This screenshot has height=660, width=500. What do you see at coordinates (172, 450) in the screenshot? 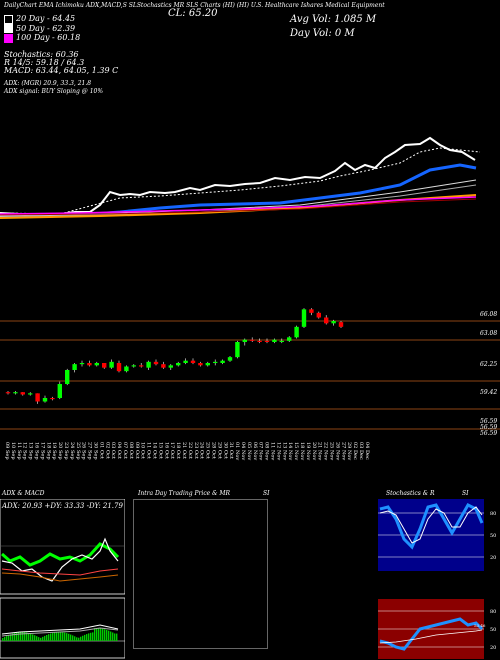
I see `date-label: 17 Oct` at bounding box center [172, 450].